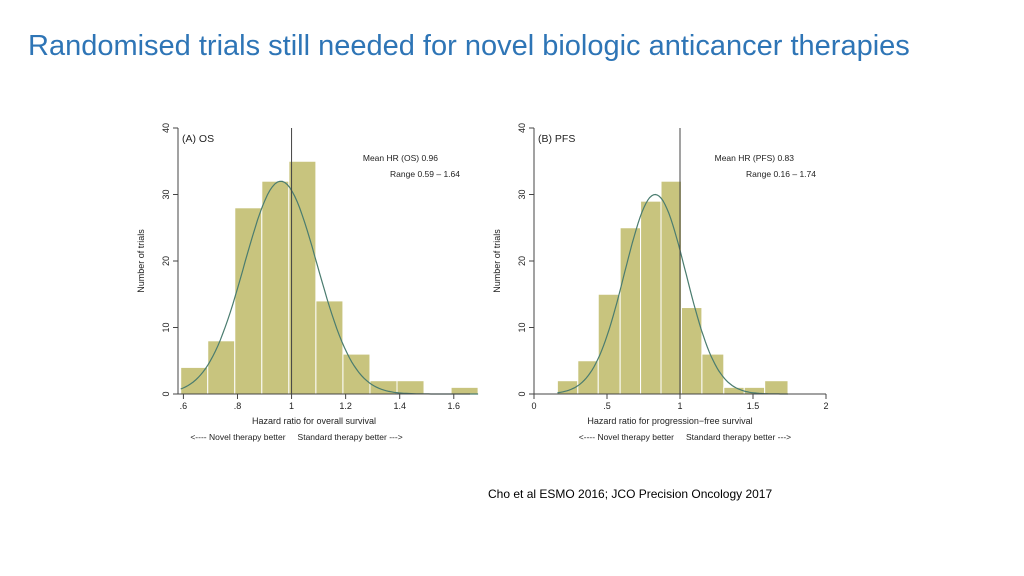  Describe the element at coordinates (522, 393) in the screenshot. I see `pfs-y-tick-label: 0` at that location.